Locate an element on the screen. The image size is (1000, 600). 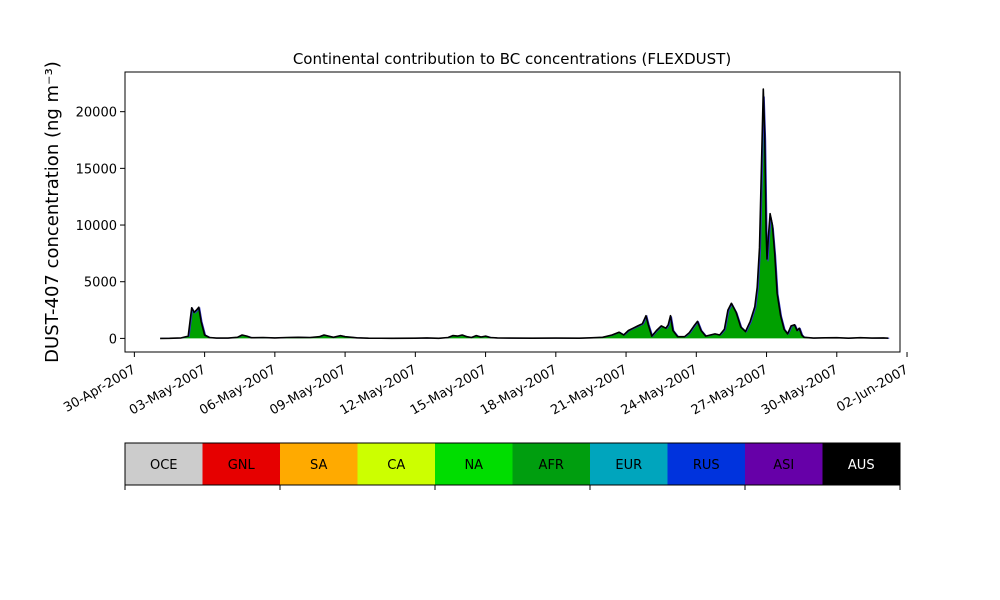
y-axis: 0 5000 10000 15000 20000 is located at coordinates (100, 226).